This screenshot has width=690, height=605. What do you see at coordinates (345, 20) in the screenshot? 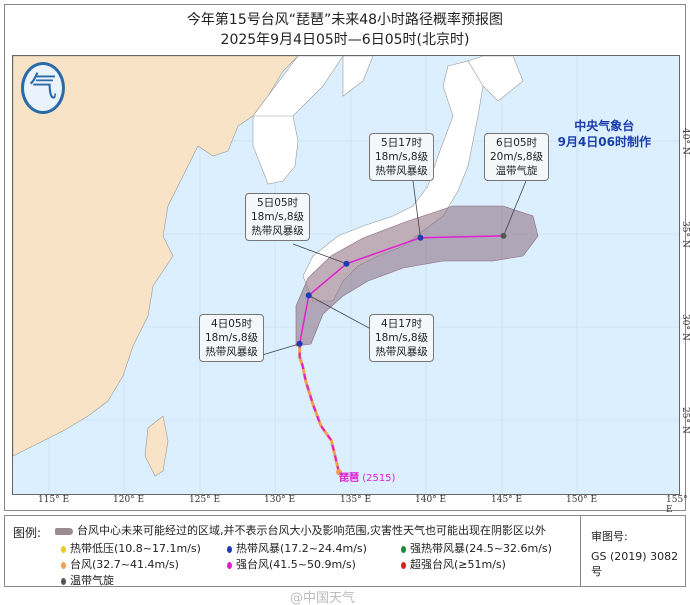
I see `page-title: 今年第15号台风“琵琶”未来48小时路径概率预报图` at bounding box center [345, 20].